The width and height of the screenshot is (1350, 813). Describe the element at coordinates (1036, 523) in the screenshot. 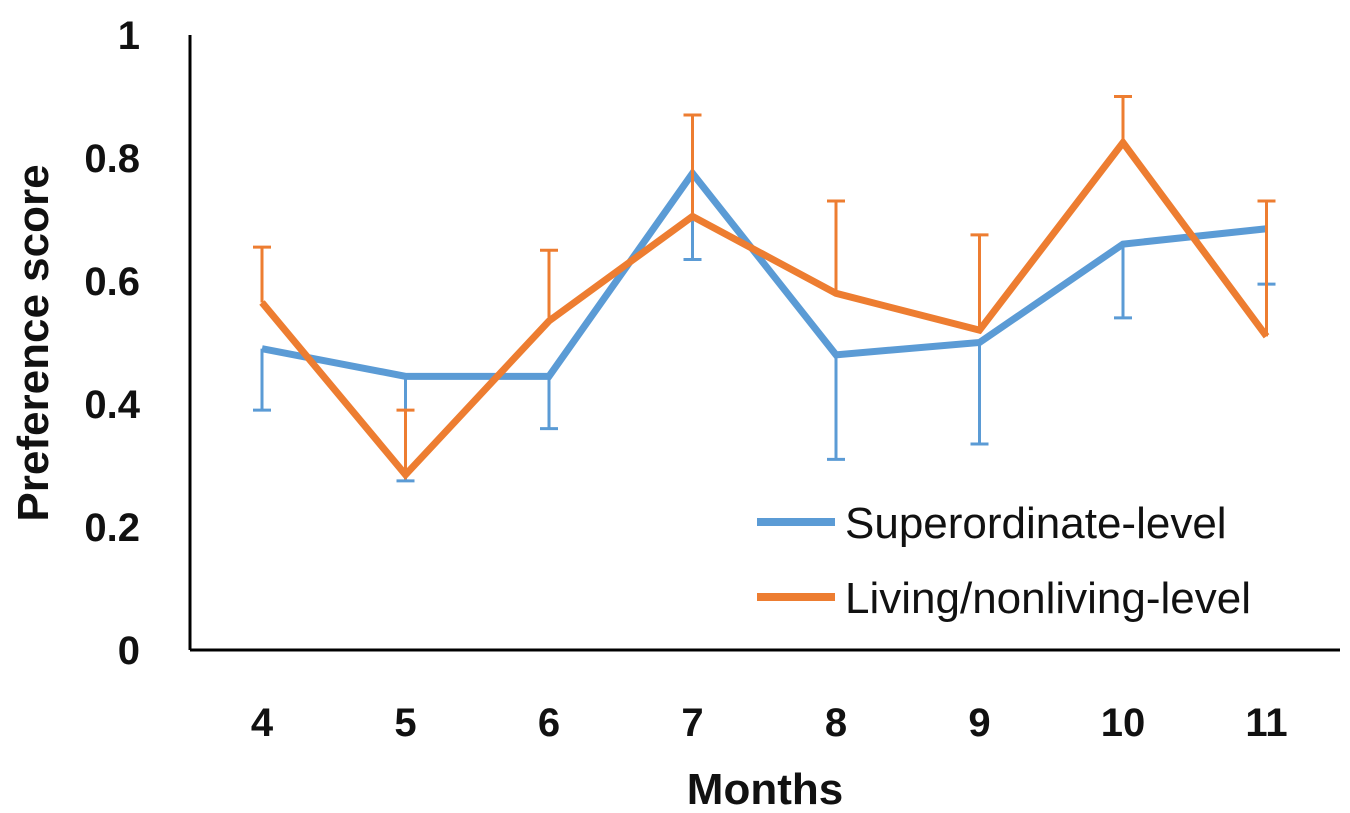

I see `legend-label: Superordinate-level` at that location.